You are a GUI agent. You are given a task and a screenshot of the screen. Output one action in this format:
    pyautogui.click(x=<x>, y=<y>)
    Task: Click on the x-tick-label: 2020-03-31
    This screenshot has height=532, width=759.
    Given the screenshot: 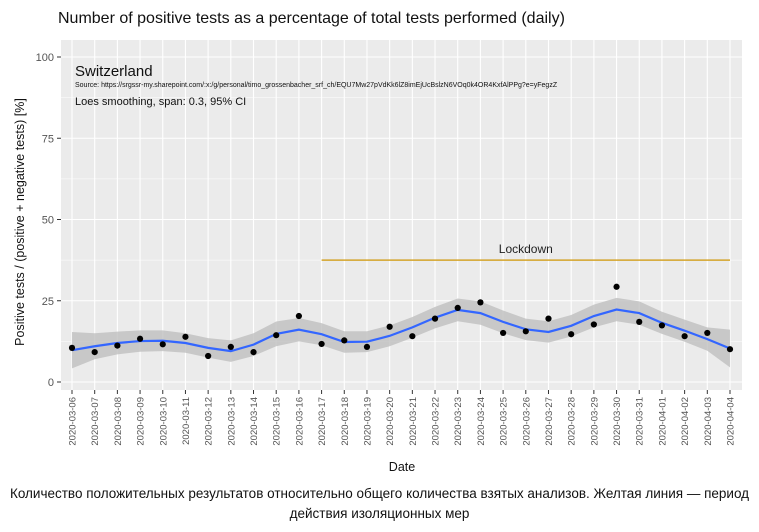 What is the action you would take?
    pyautogui.click(x=640, y=421)
    